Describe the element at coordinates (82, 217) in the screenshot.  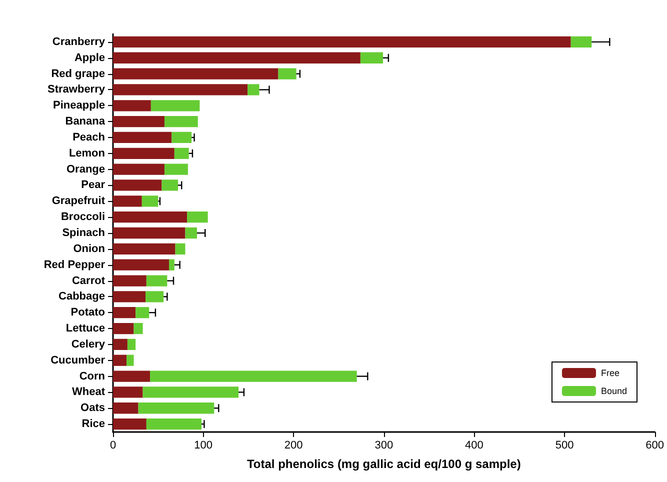
I see `y-tick-label: Broccoli` at that location.